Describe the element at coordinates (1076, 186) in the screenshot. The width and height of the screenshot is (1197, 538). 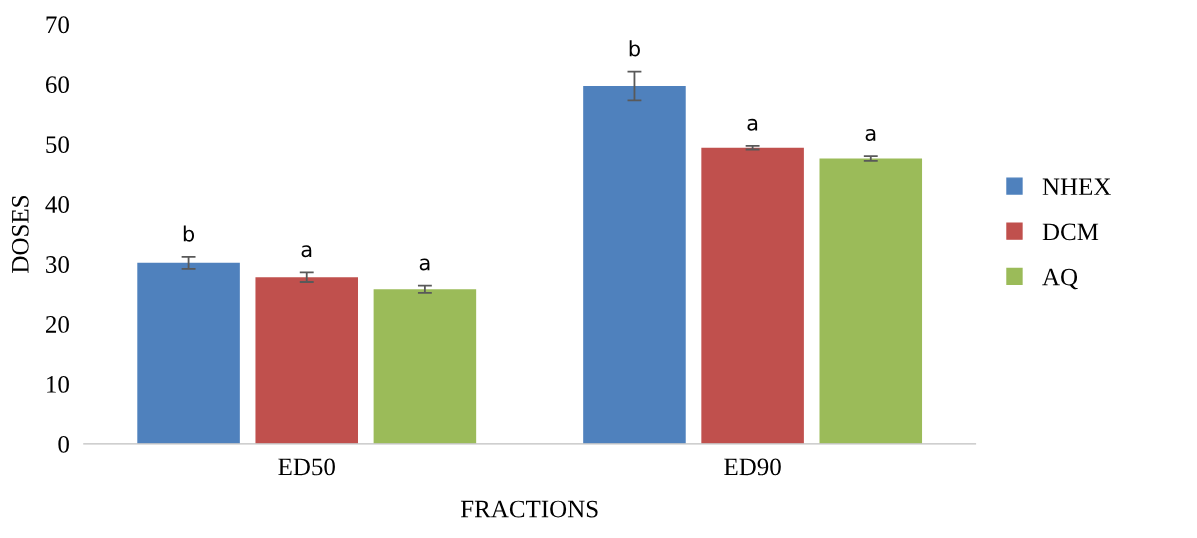
I see `legend-label: NHEX` at that location.